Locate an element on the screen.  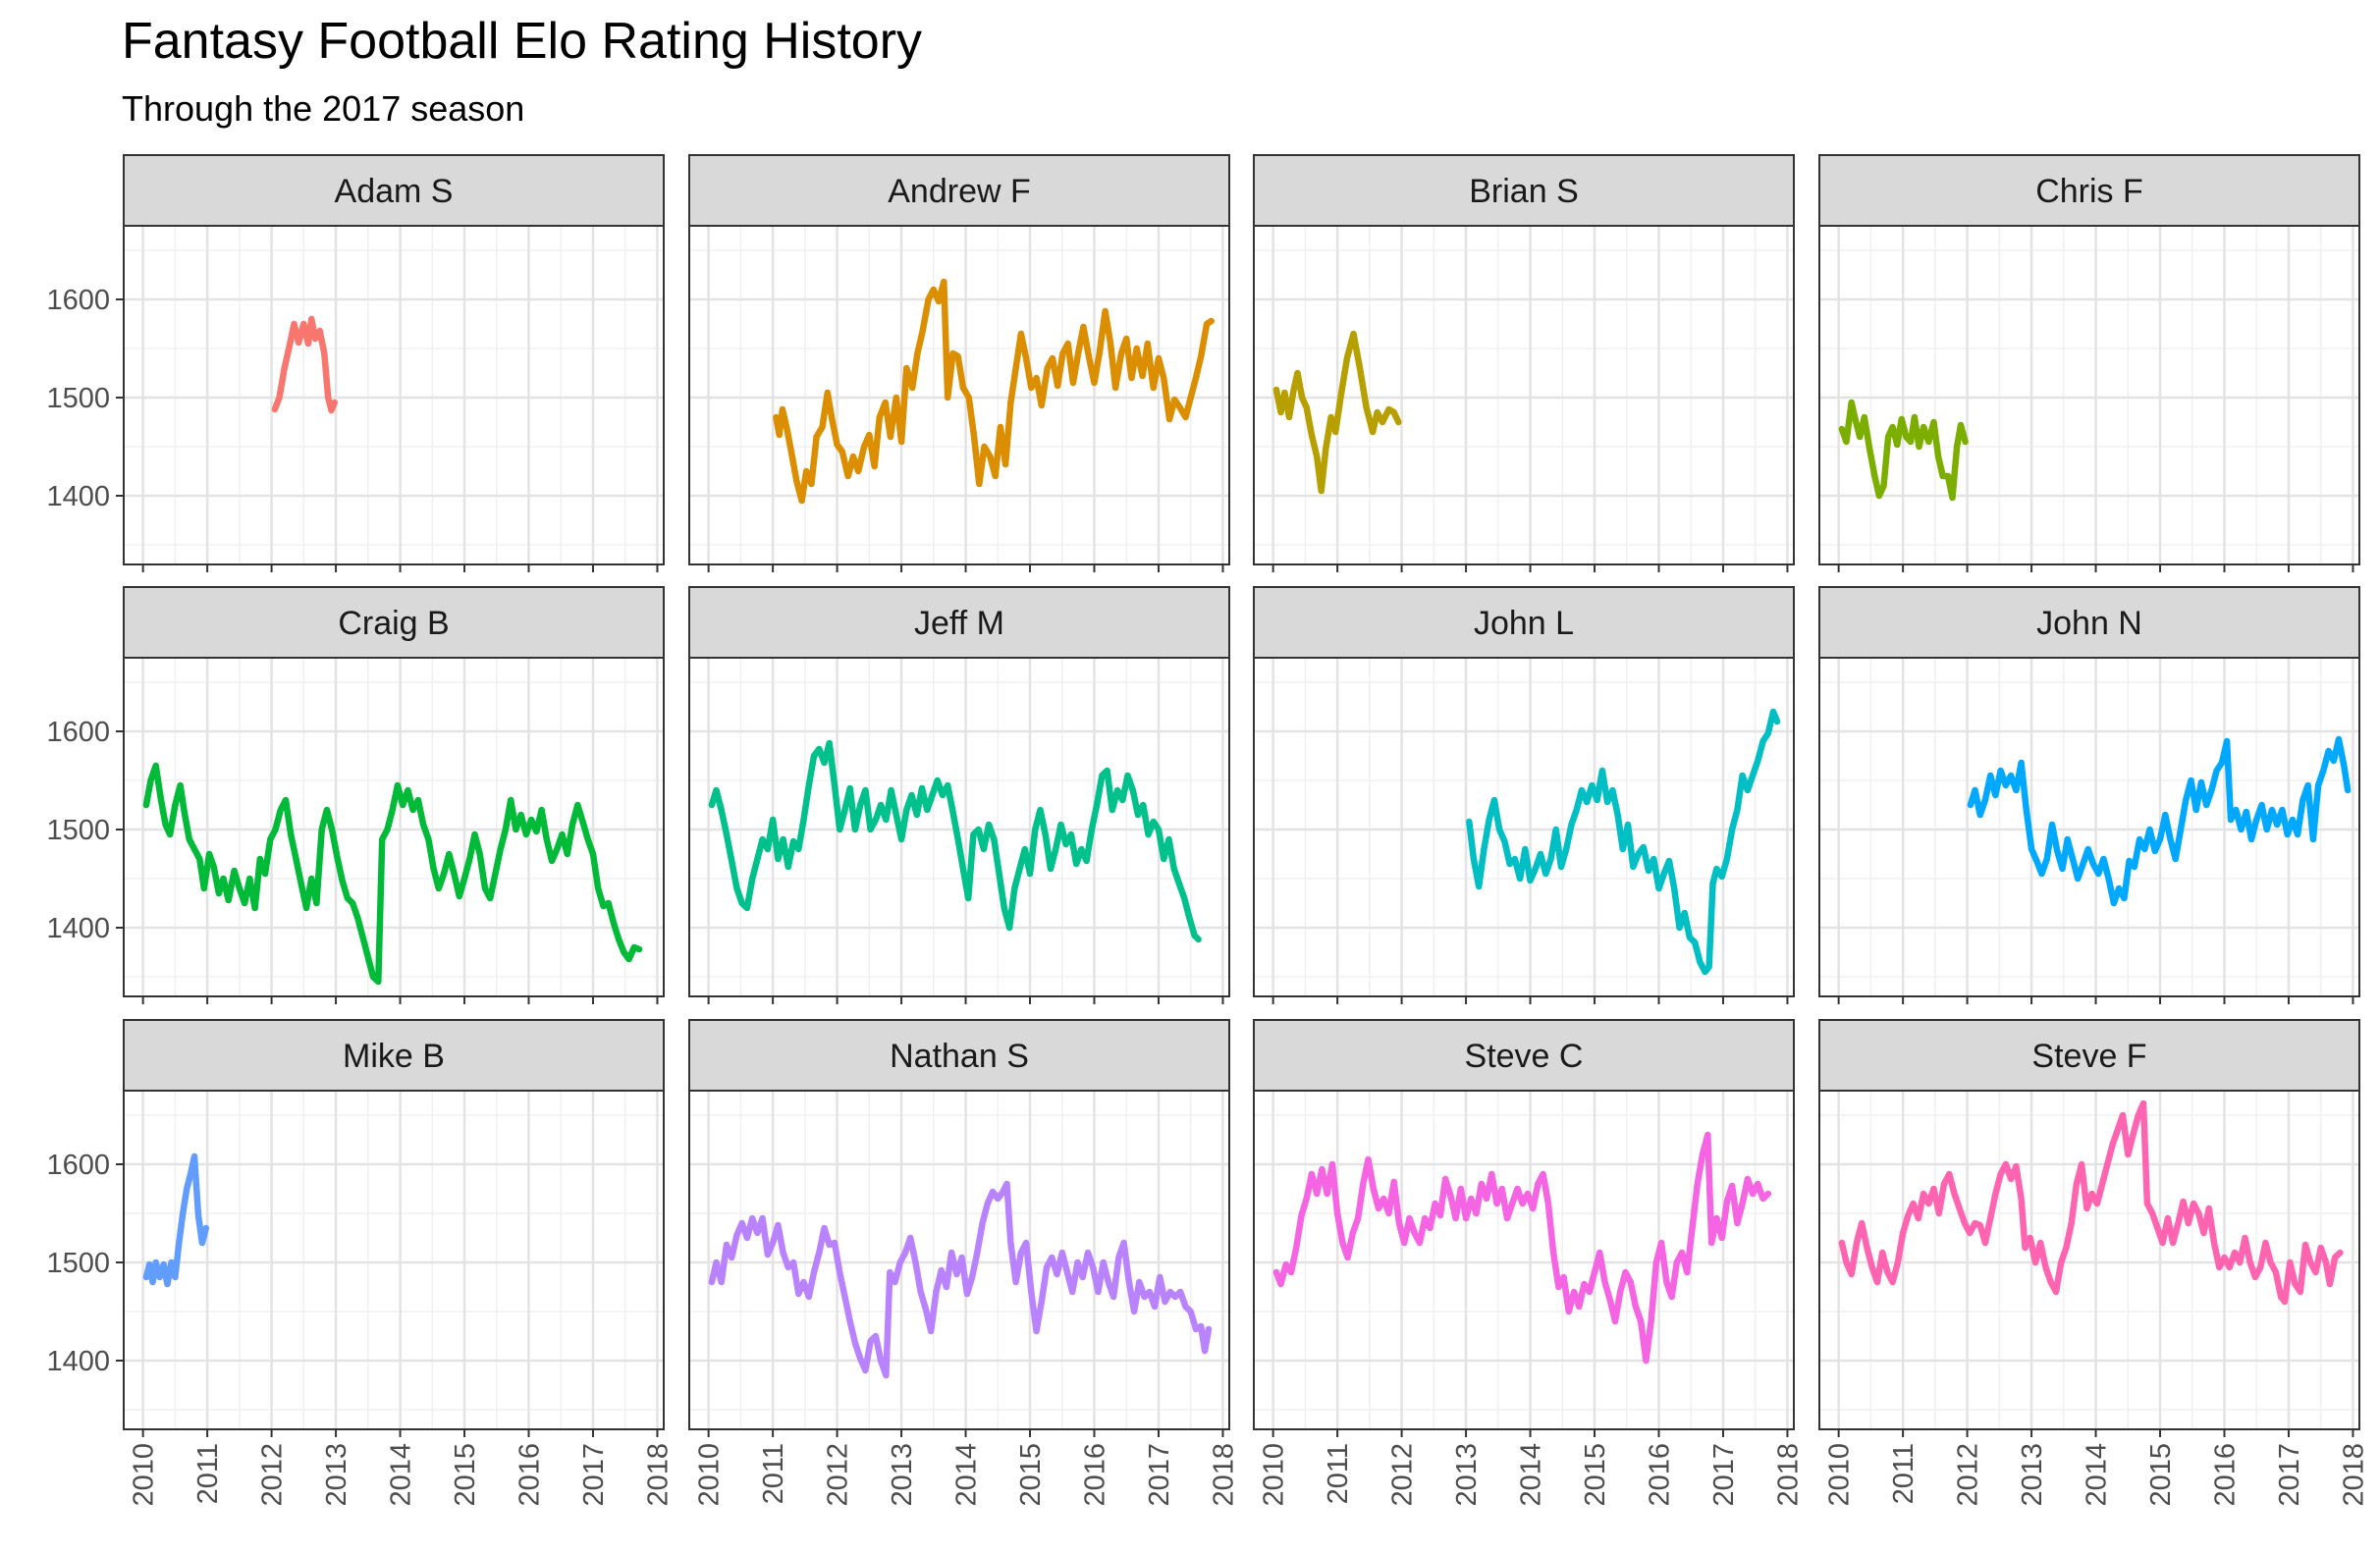
facet-panel: Andrew F is located at coordinates (959, 363).